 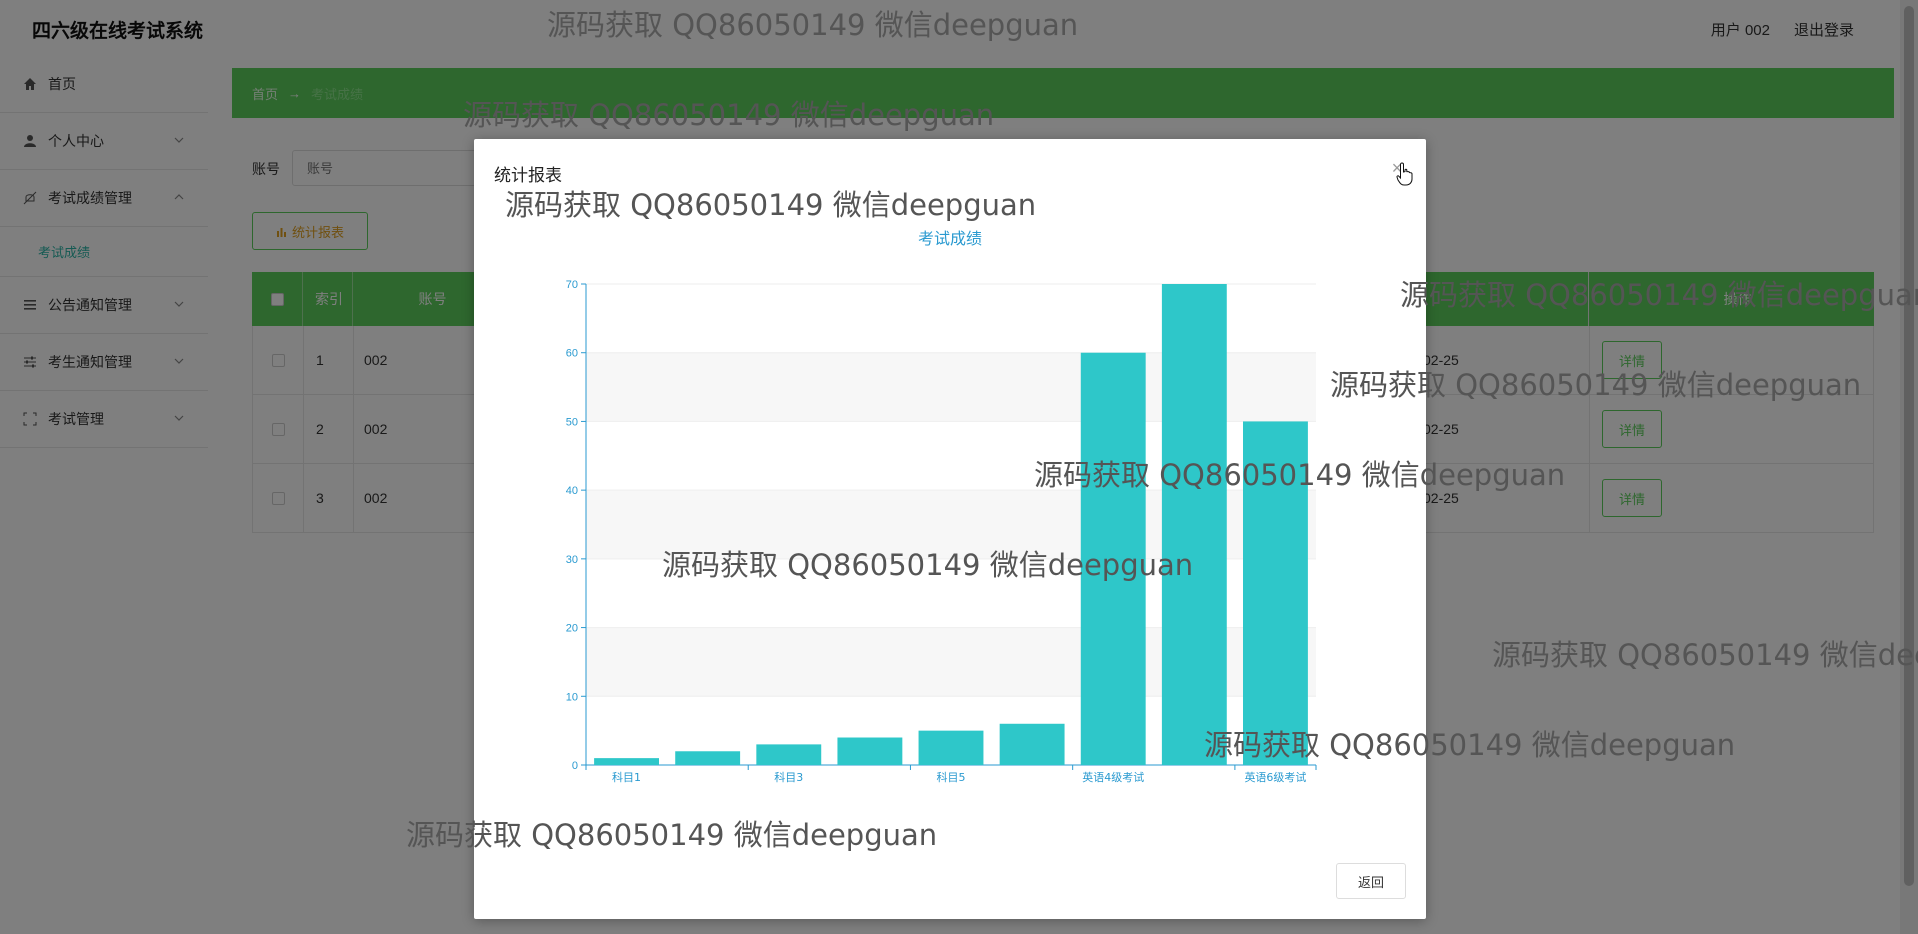 I want to click on y-tick-label: 40, so click(x=572, y=491).